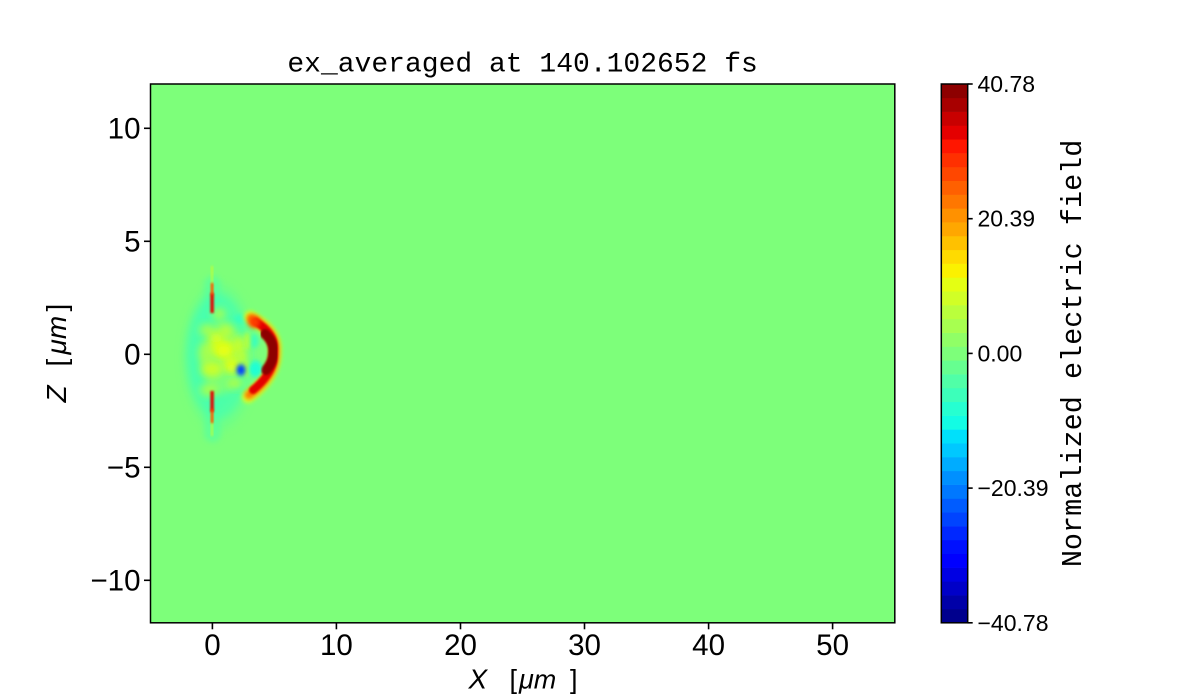 The height and width of the screenshot is (700, 1200). What do you see at coordinates (1007, 84) in the screenshot?
I see `svg-text: 40.78` at bounding box center [1007, 84].